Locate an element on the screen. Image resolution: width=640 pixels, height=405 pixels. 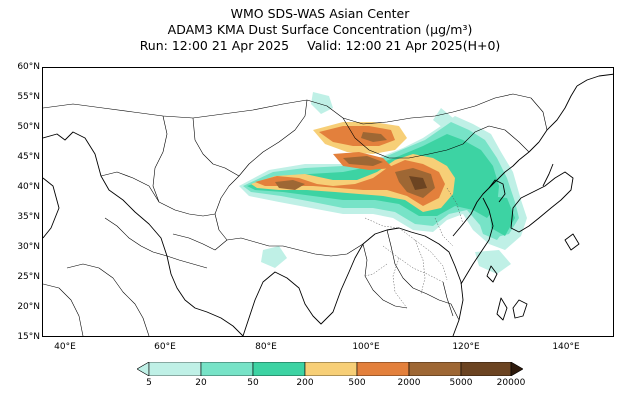
legend-label-500: 500 is located at coordinates (357, 383).